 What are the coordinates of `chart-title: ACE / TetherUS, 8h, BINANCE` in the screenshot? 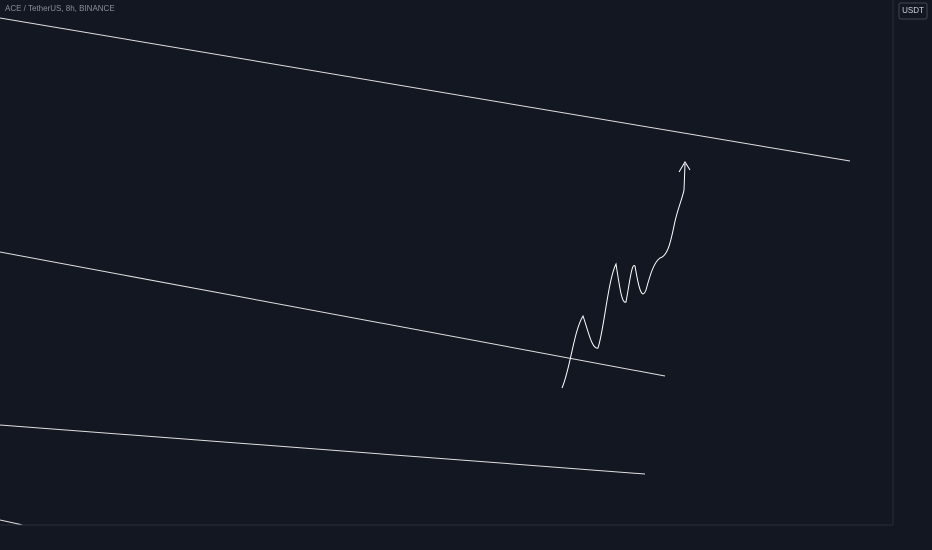 It's located at (60, 8).